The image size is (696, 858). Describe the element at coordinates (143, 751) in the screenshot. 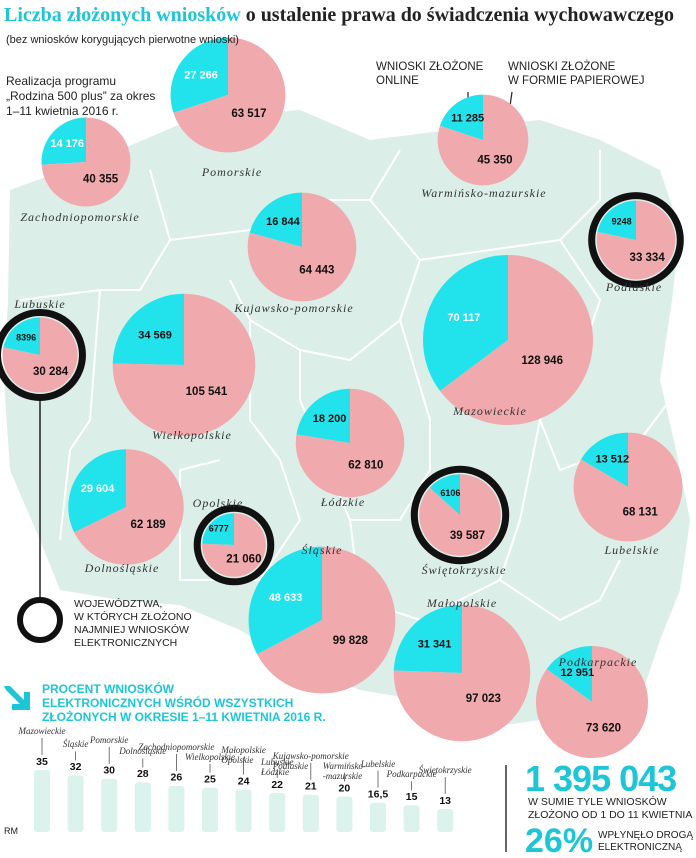

I see `bar-category-label: Dolnośląskie` at that location.